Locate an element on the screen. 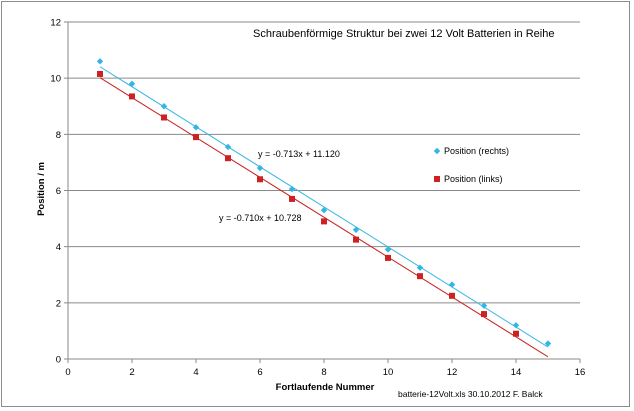 This screenshot has height=411, width=634. x-tick-label-16: 16 is located at coordinates (580, 372).